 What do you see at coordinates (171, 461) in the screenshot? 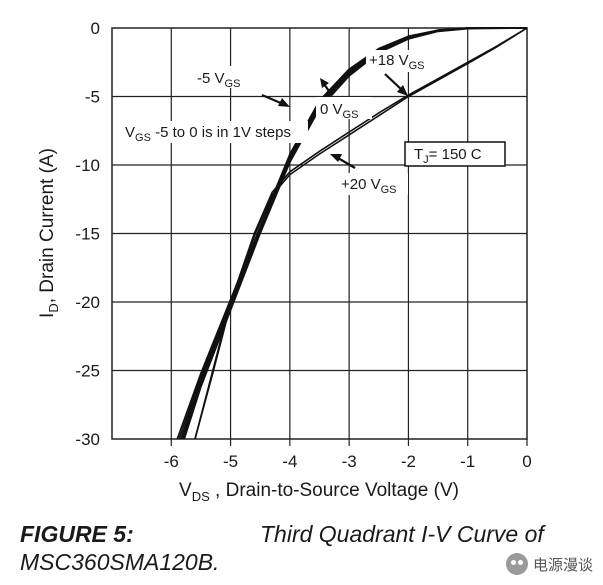
I see `x-tick-label-0: -6` at bounding box center [171, 461].